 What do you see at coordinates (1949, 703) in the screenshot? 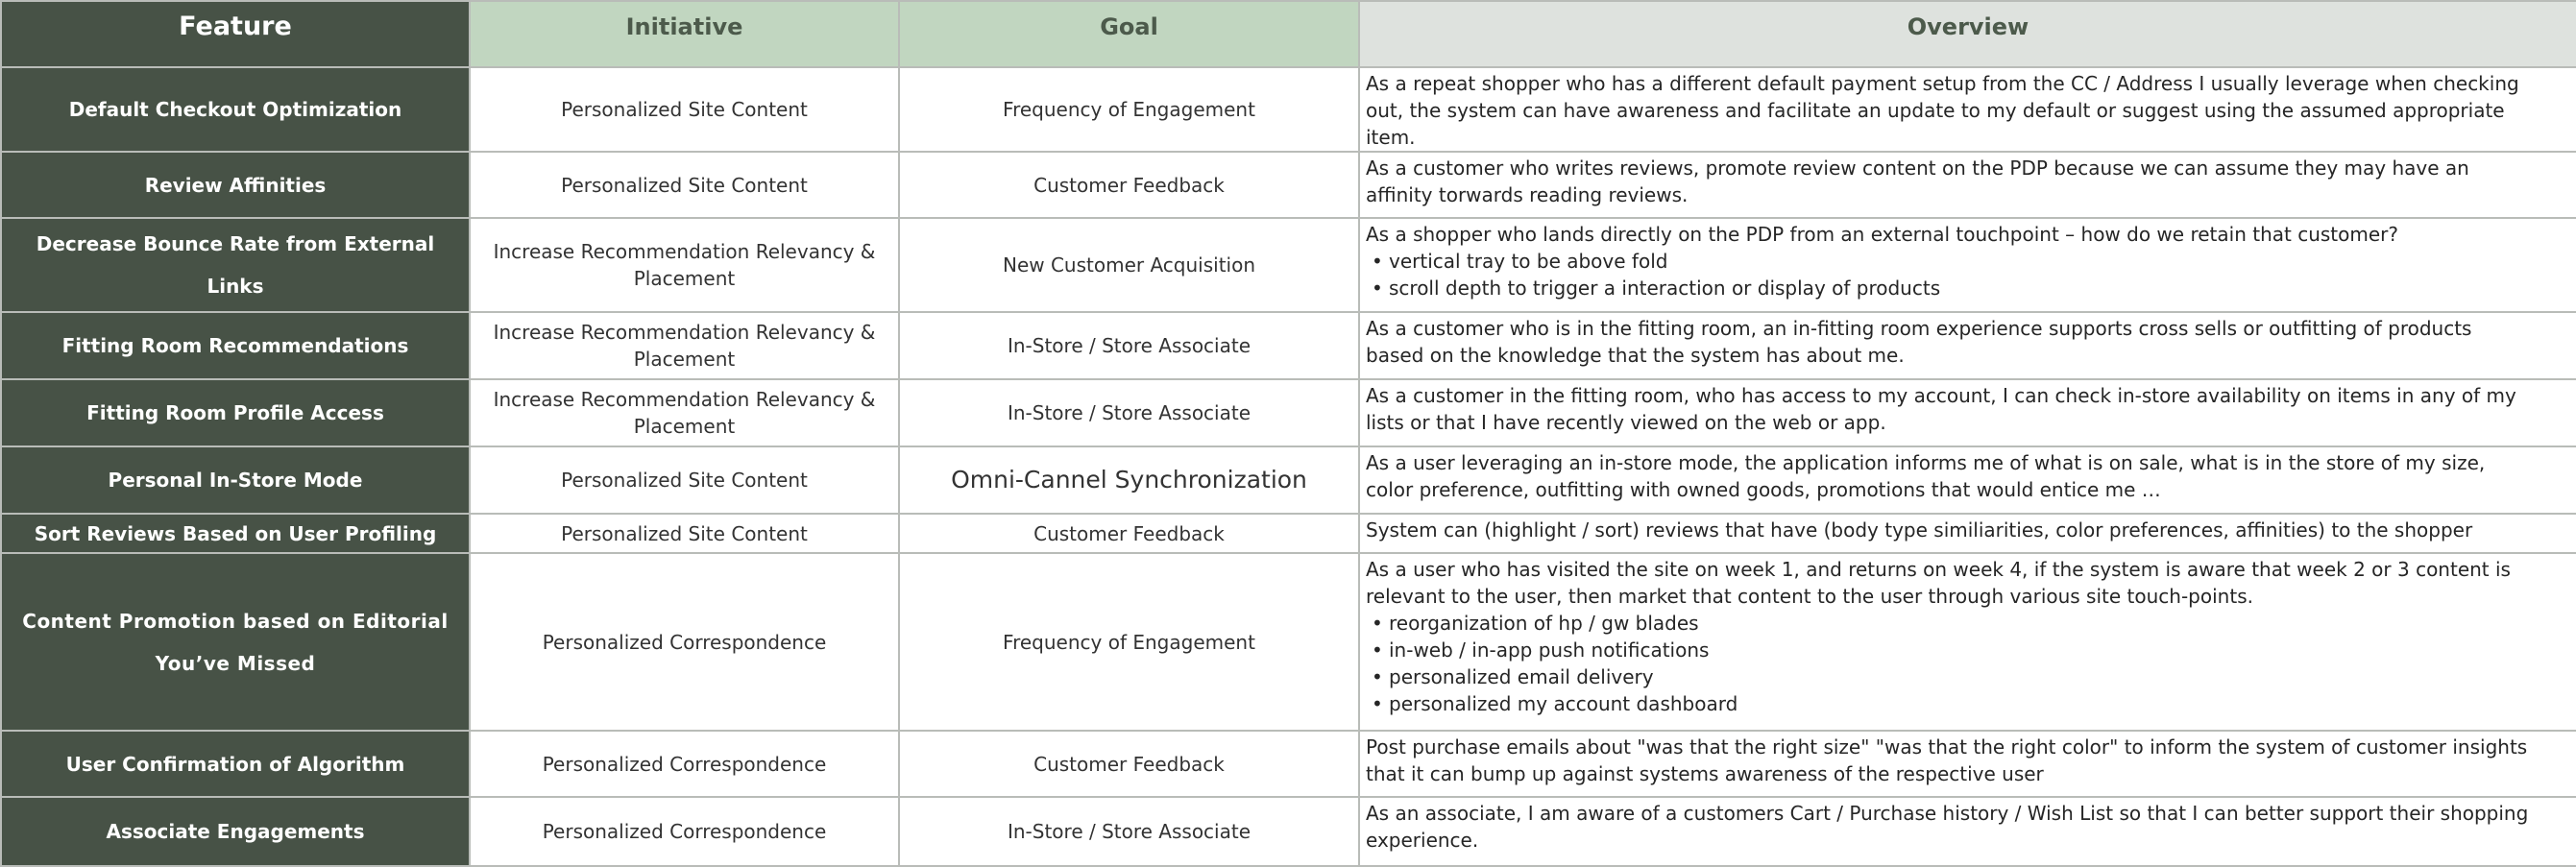
I see `bullet-item: personalized my account dashboard` at bounding box center [1949, 703].